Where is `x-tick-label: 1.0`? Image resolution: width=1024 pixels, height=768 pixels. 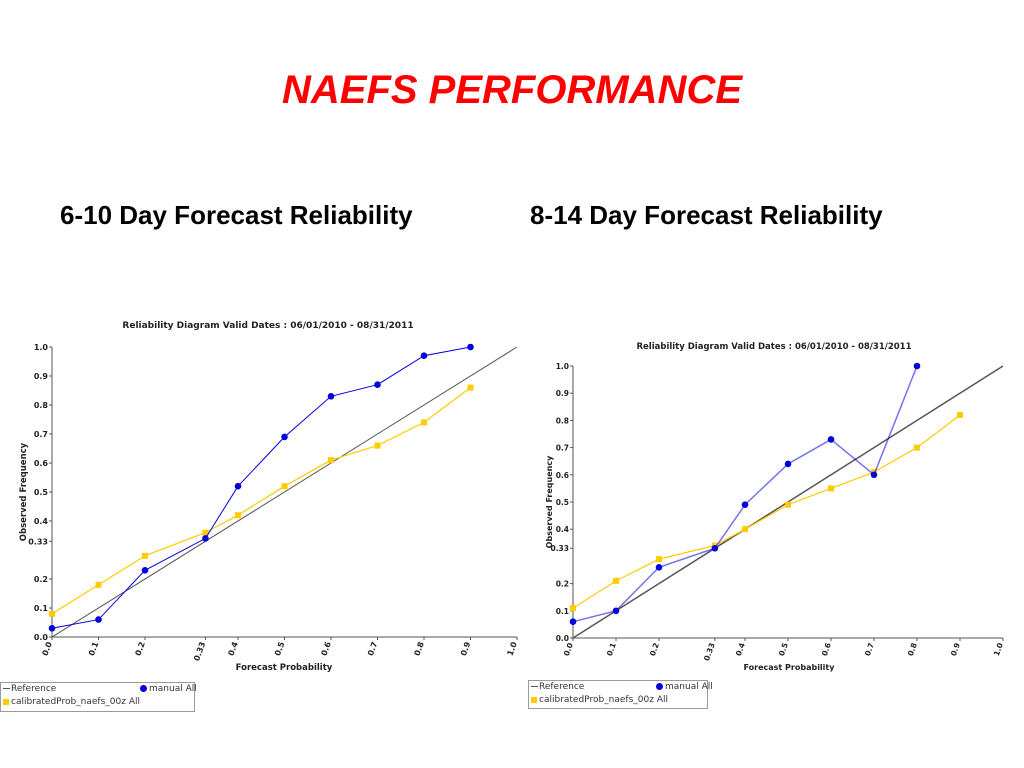
x-tick-label: 1.0 is located at coordinates (998, 650).